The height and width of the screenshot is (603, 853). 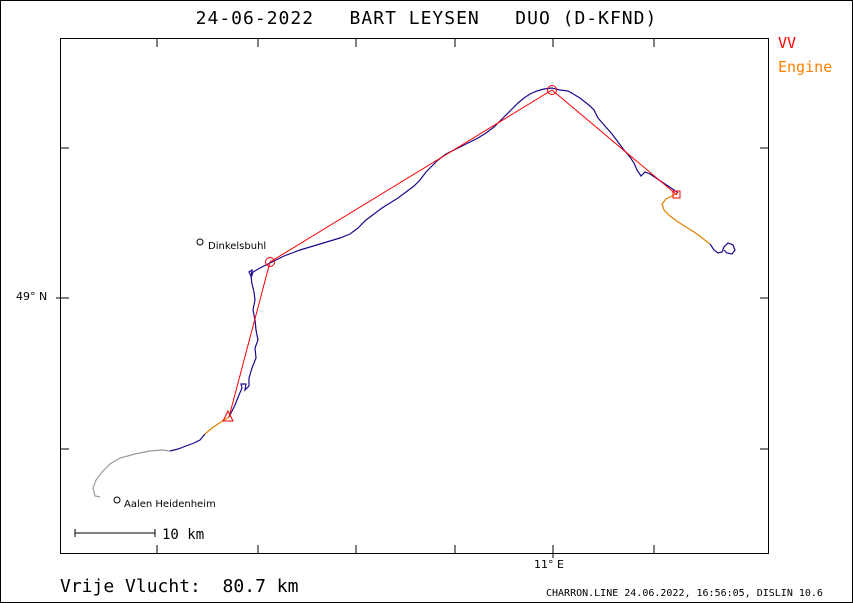 I want to click on legend-vv-label: VV, so click(x=787, y=43).